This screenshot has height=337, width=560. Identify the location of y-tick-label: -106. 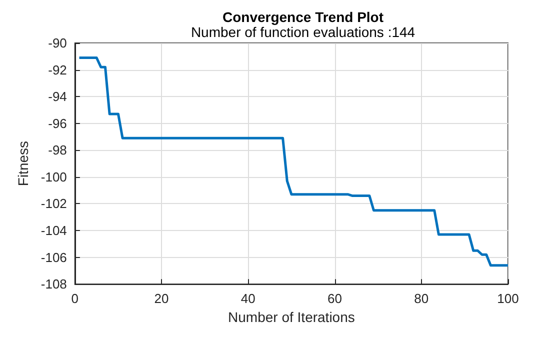
(53, 257).